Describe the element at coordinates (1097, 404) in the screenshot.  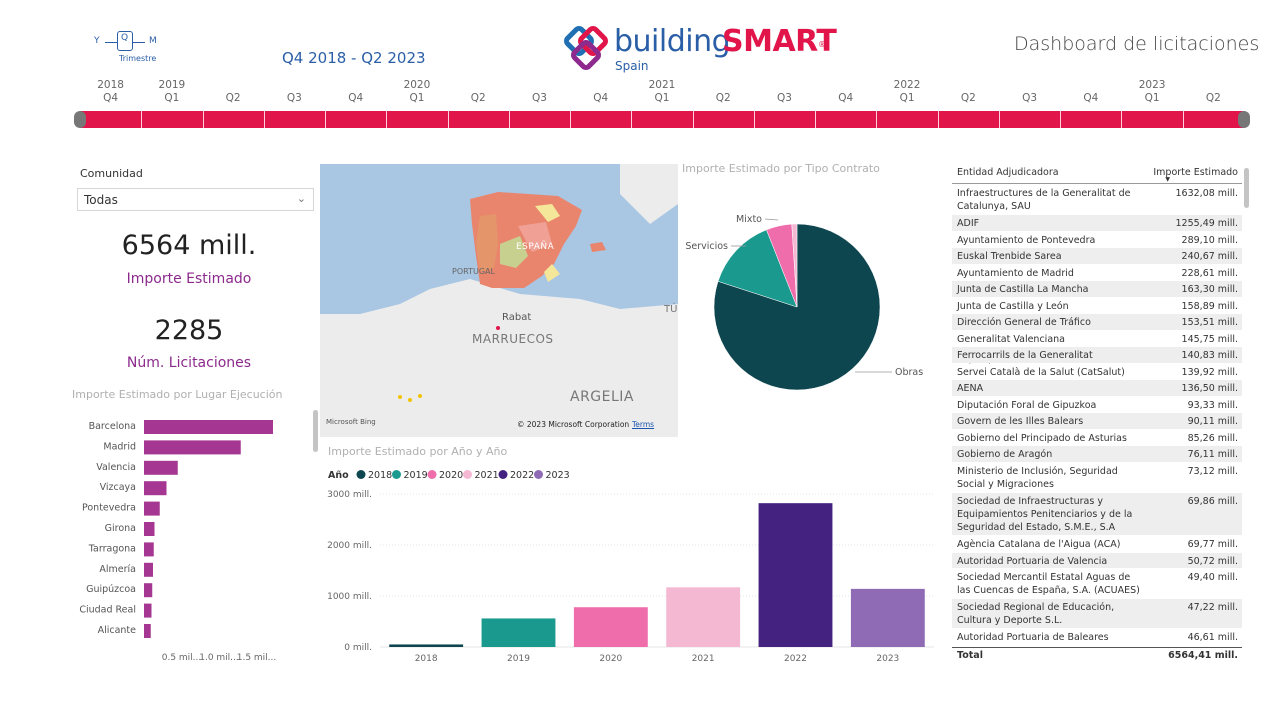
I see `table-row: Diputación Foral de Gipuzkoa 93,33 mill.` at that location.